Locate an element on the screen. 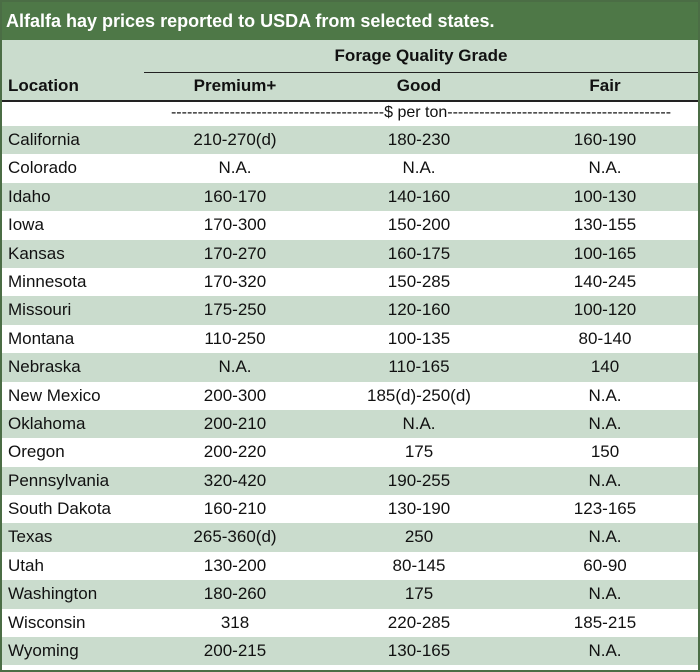  premium-cell: 160-210 is located at coordinates (235, 509).